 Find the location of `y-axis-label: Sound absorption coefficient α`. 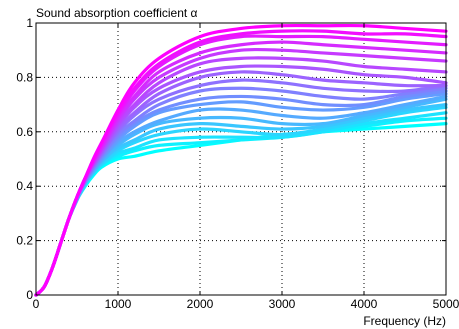

y-axis-label: Sound absorption coefficient α is located at coordinates (117, 13).